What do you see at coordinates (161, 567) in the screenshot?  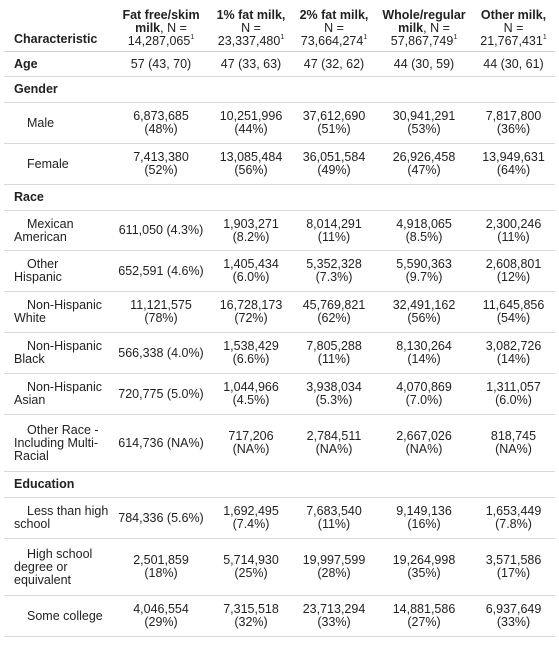 I see `table-cell: 2,501,859 (18%)` at bounding box center [161, 567].